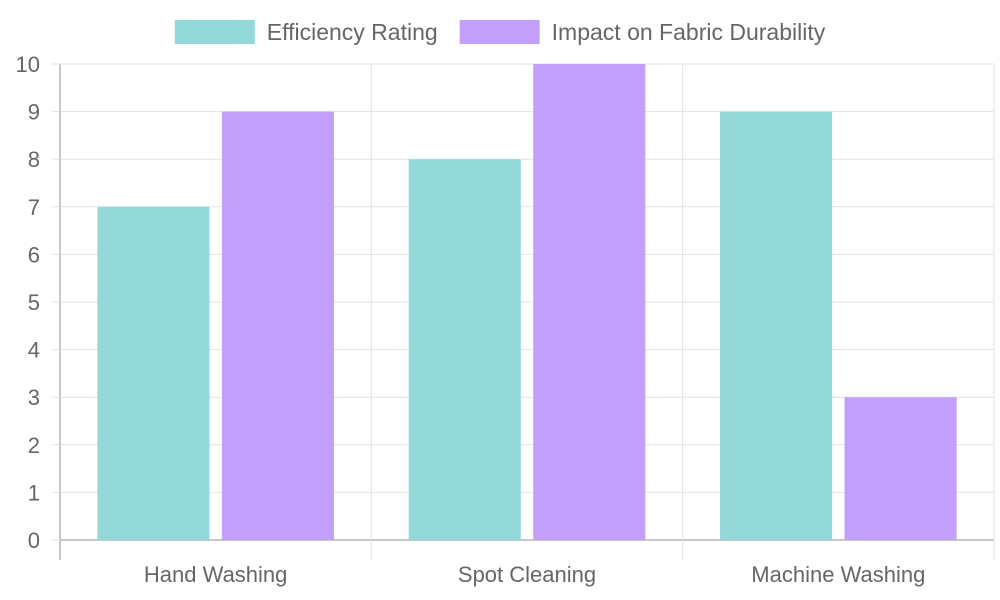  Describe the element at coordinates (34, 397) in the screenshot. I see `y-tick-label: 3` at that location.